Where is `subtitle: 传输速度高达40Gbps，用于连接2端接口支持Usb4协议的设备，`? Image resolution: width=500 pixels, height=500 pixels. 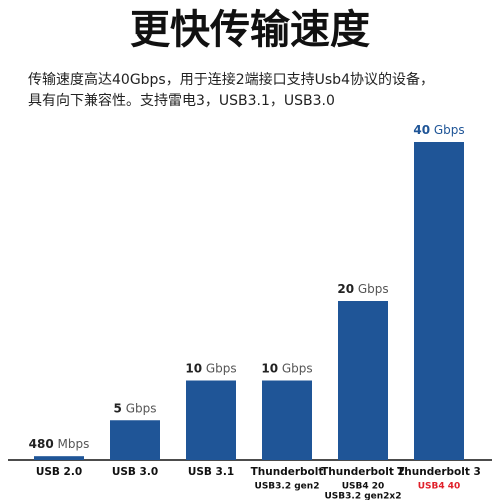
subtitle: 传输速度高达40Gbps，用于连接2端接口支持Usb4协议的设备， is located at coordinates (231, 79).